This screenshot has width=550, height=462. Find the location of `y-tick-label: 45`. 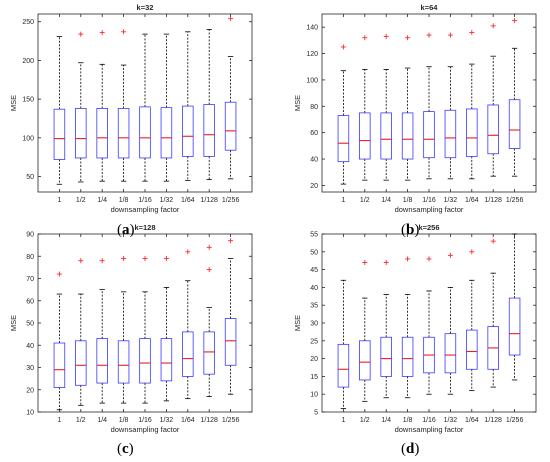

y-tick-label: 45 is located at coordinates (314, 270).